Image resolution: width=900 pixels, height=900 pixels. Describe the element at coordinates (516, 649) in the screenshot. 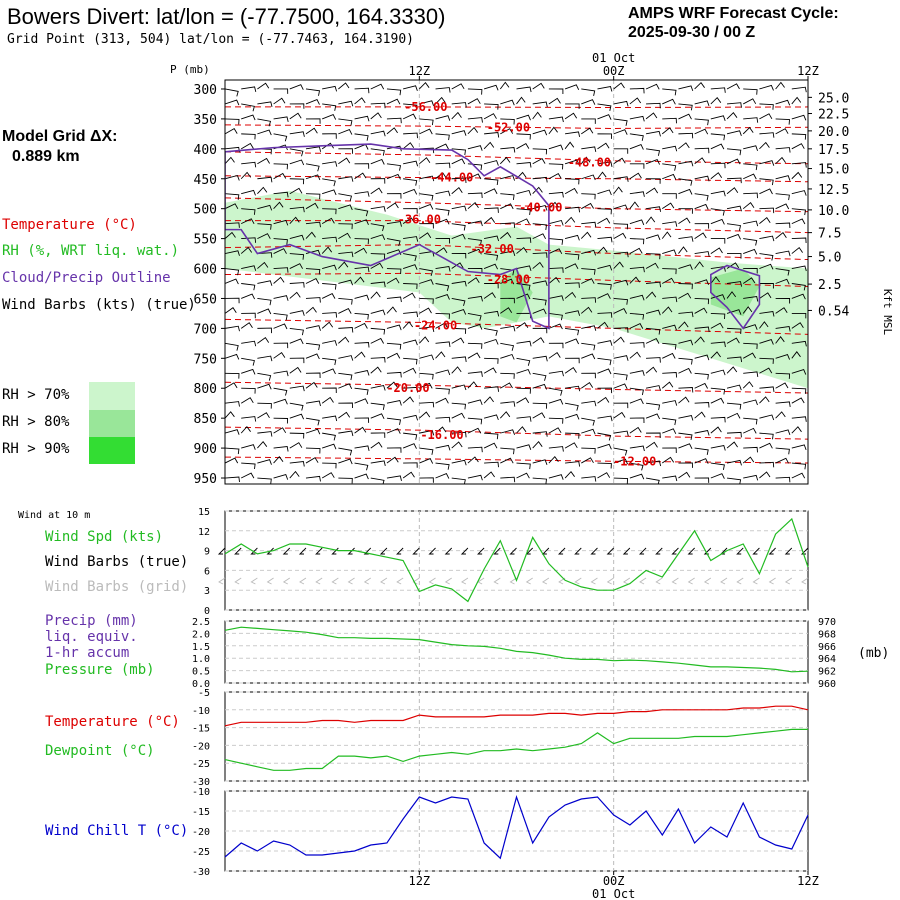

I see `pressure-line` at that location.